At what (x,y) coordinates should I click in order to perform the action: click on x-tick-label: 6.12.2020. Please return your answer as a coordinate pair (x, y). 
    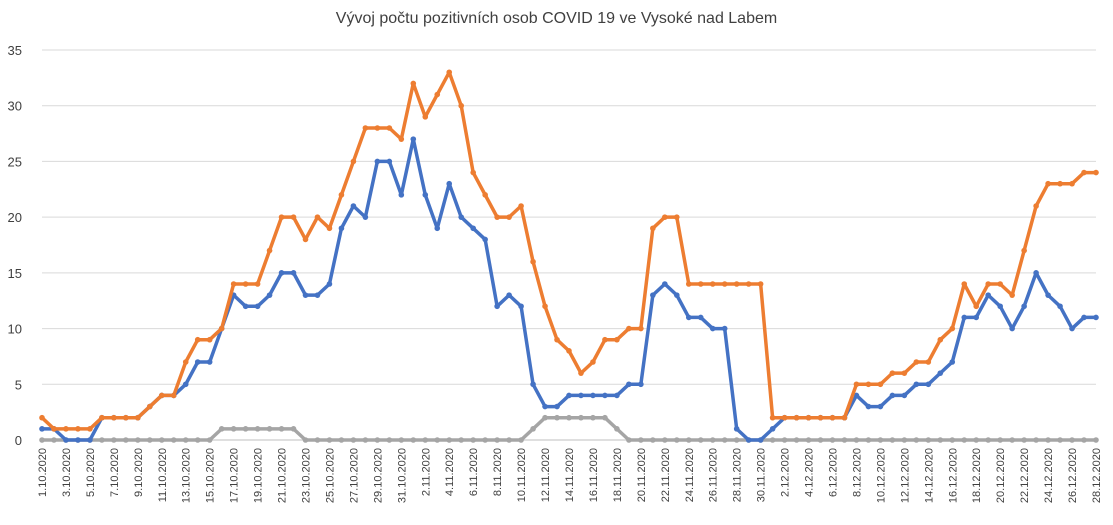
    Looking at the image, I should click on (834, 472).